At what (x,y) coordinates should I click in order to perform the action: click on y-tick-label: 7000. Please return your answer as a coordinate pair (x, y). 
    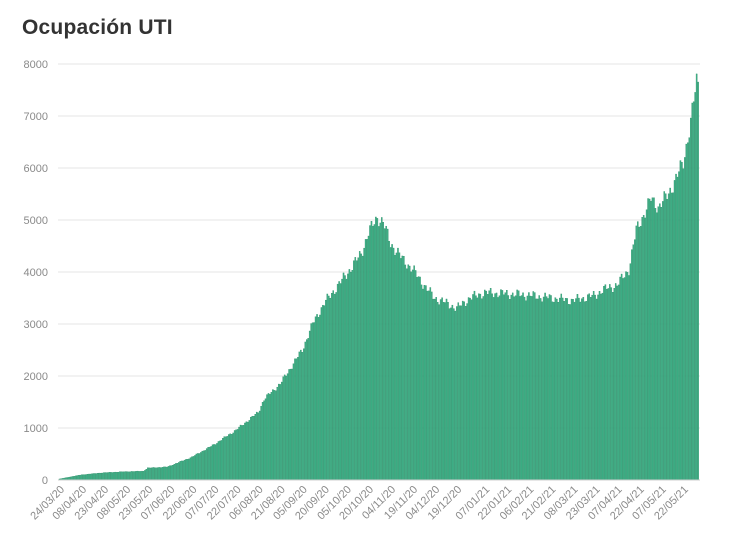
    Looking at the image, I should click on (36, 117).